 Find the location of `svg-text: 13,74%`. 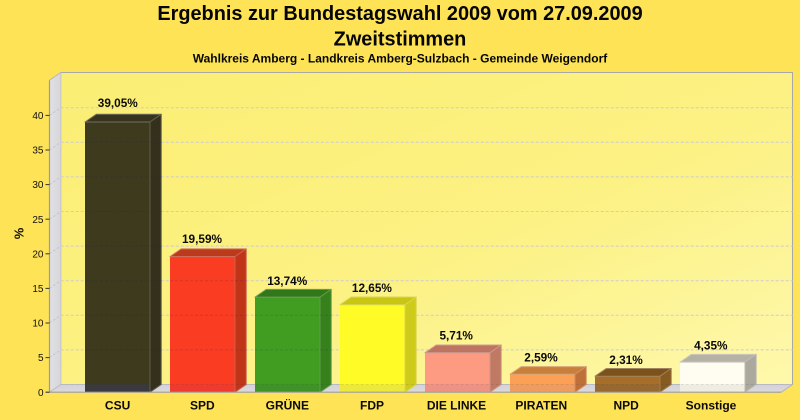

svg-text: 13,74% is located at coordinates (287, 281).